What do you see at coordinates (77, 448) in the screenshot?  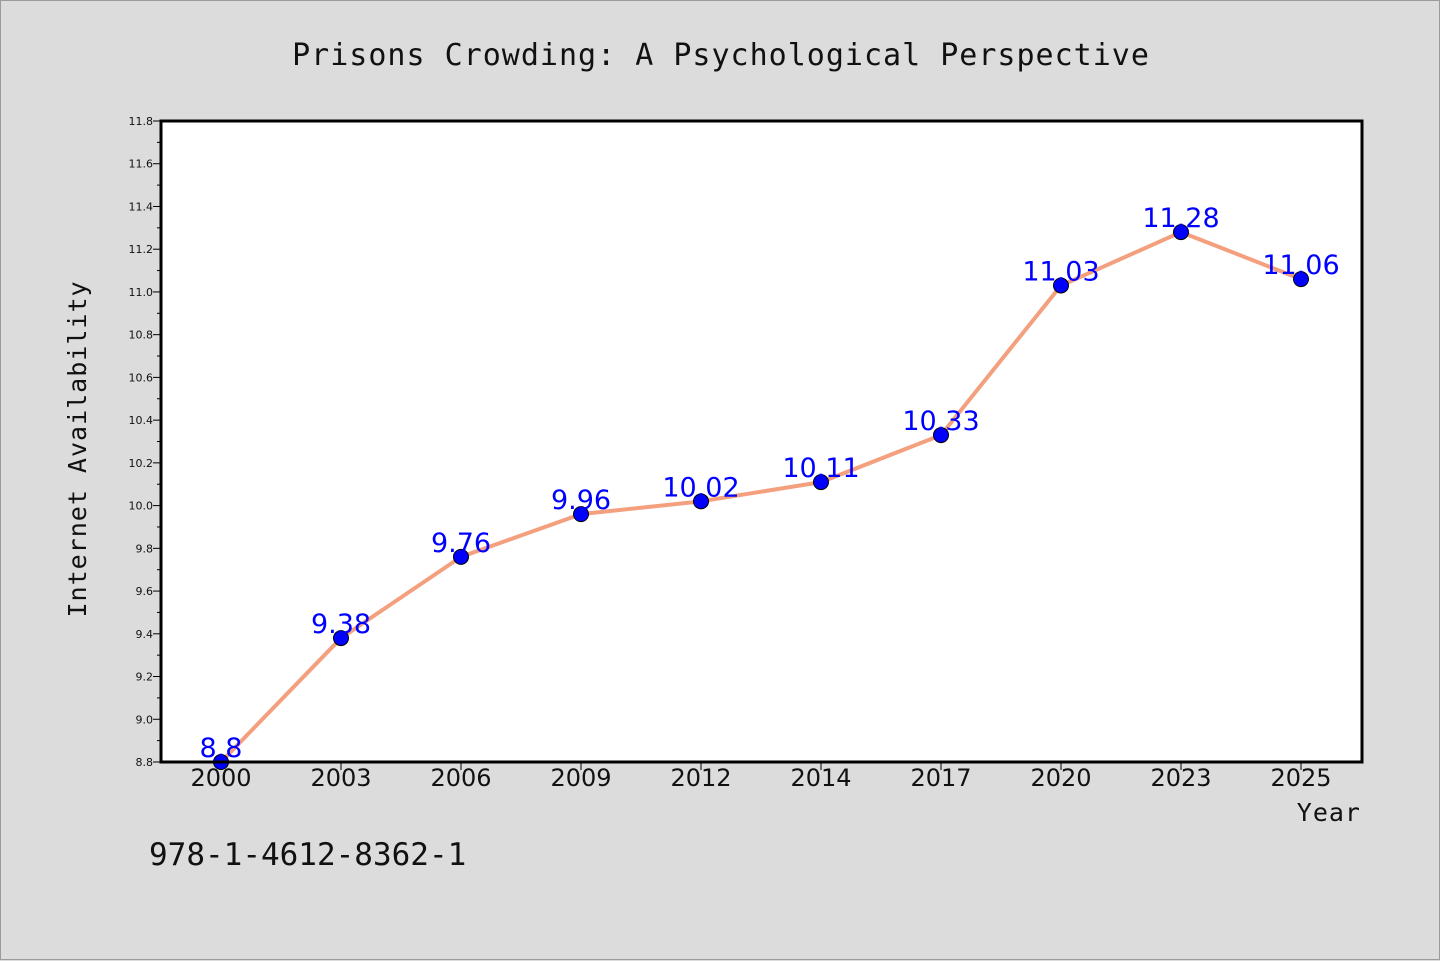 I see `y-axis-label: Internet Availability` at bounding box center [77, 448].